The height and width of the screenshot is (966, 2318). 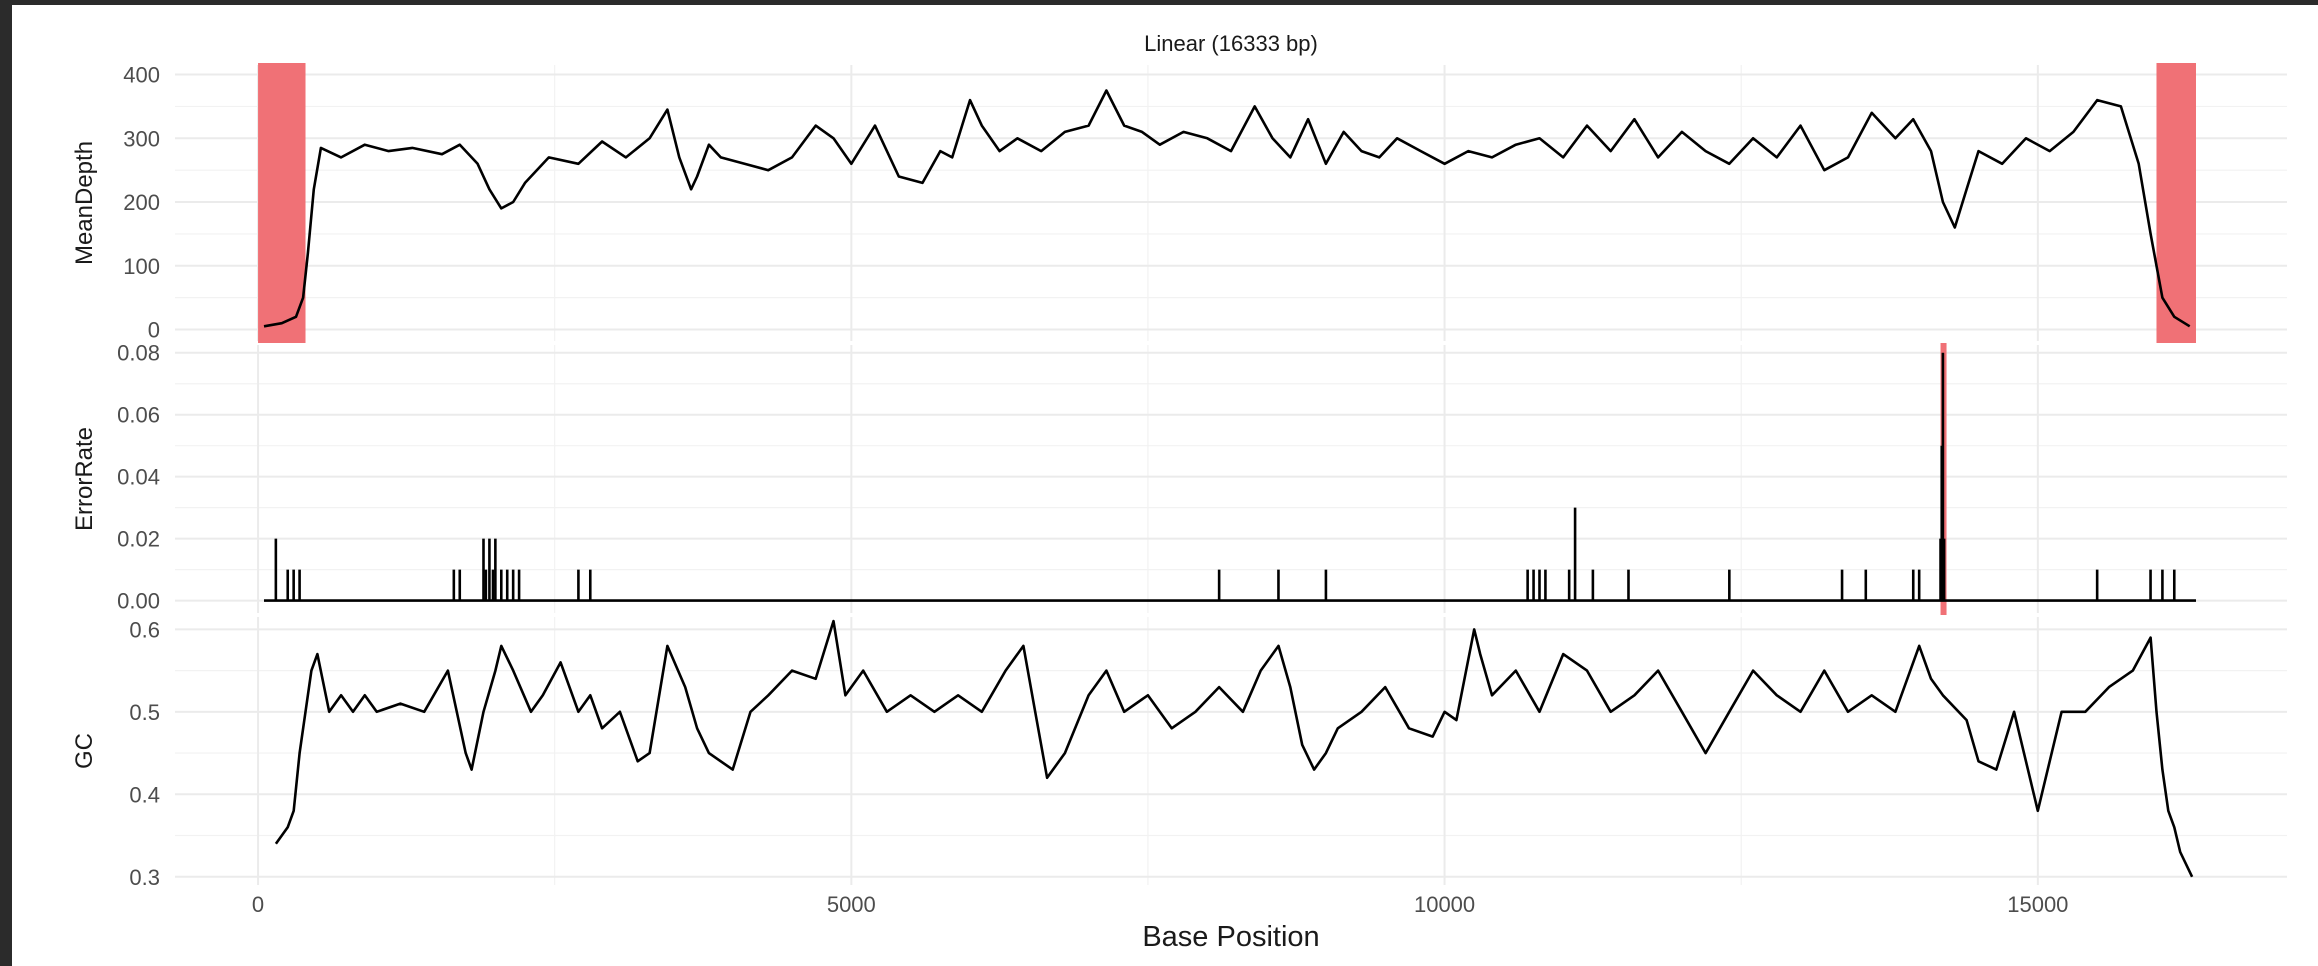 What do you see at coordinates (138, 415) in the screenshot?
I see `panel-2-y-tick-label: 0.06` at bounding box center [138, 415].